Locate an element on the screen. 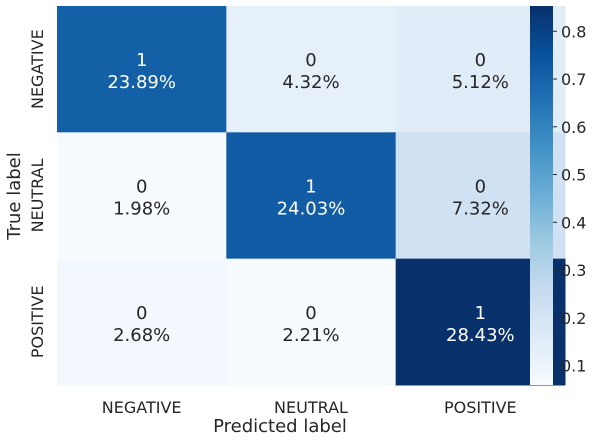  x-axis-ticks: NEGATIVE NEUTRAL POSITIVE is located at coordinates (309, 407).